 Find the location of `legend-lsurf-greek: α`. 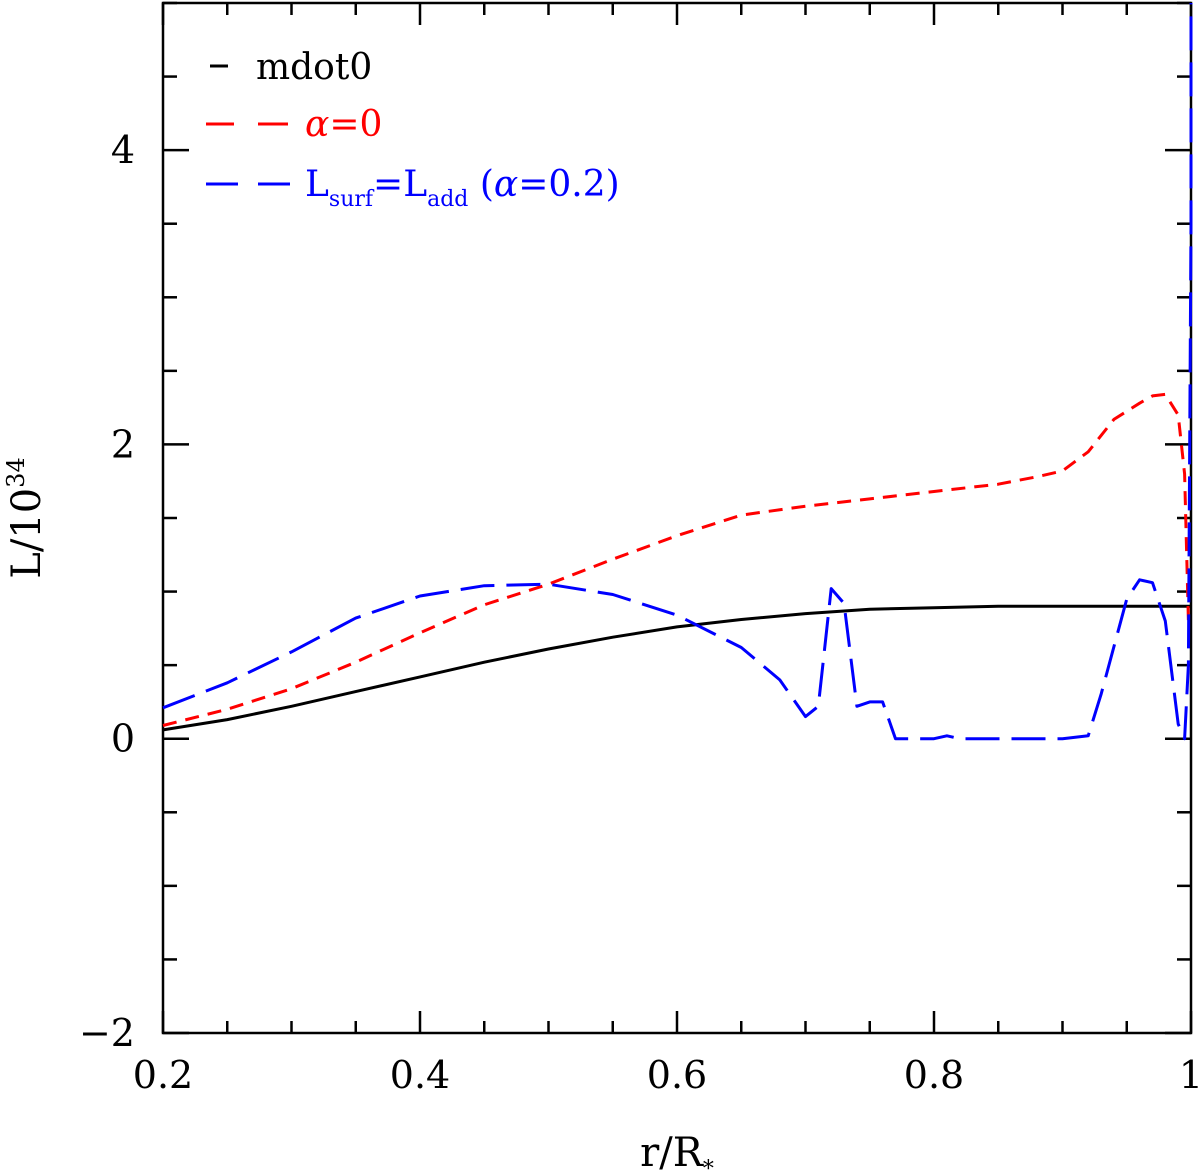

legend-lsurf-greek: α is located at coordinates (506, 184).